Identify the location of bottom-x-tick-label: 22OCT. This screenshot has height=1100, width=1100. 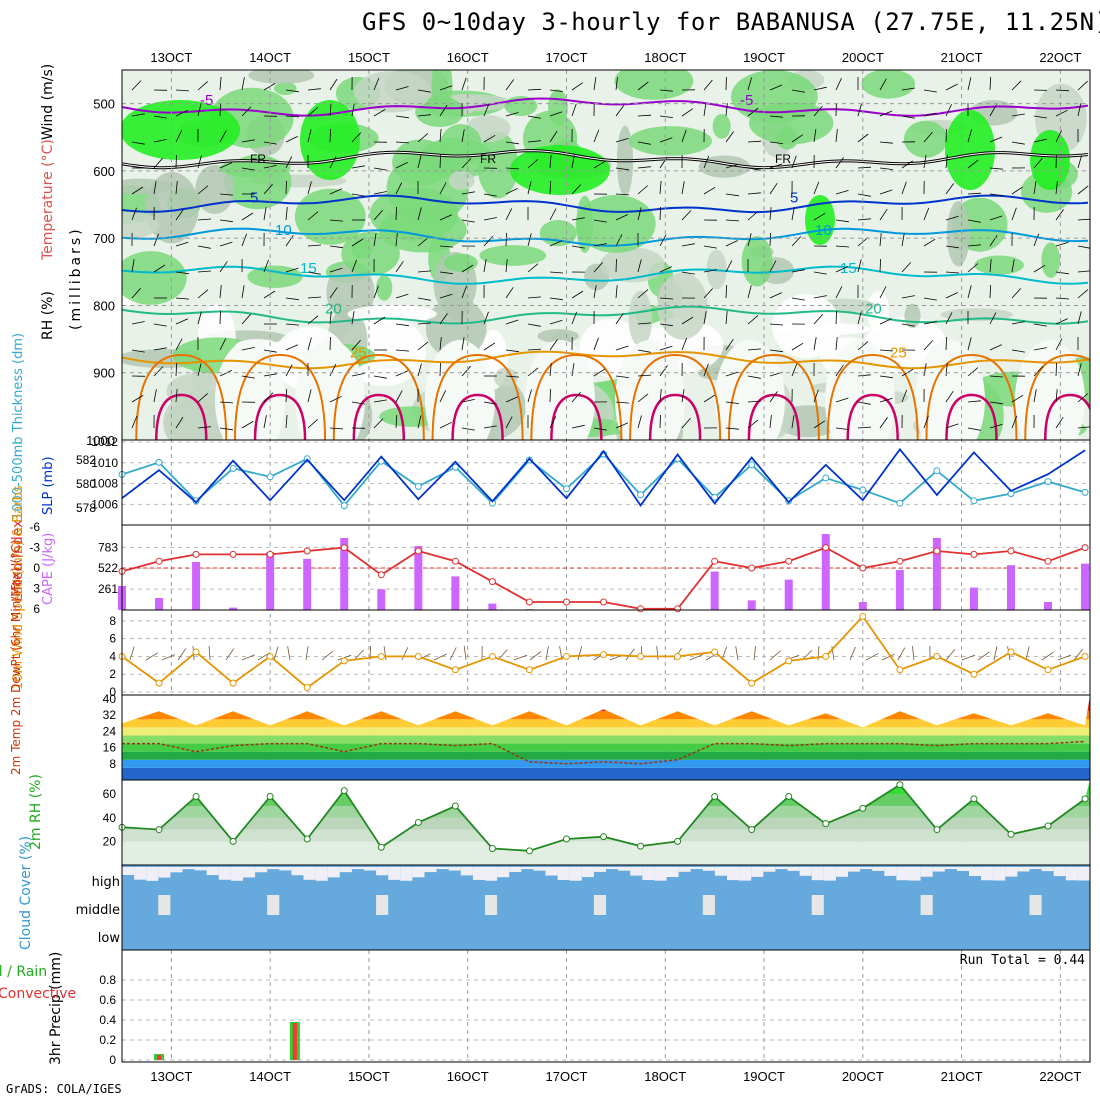
(1060, 1076).